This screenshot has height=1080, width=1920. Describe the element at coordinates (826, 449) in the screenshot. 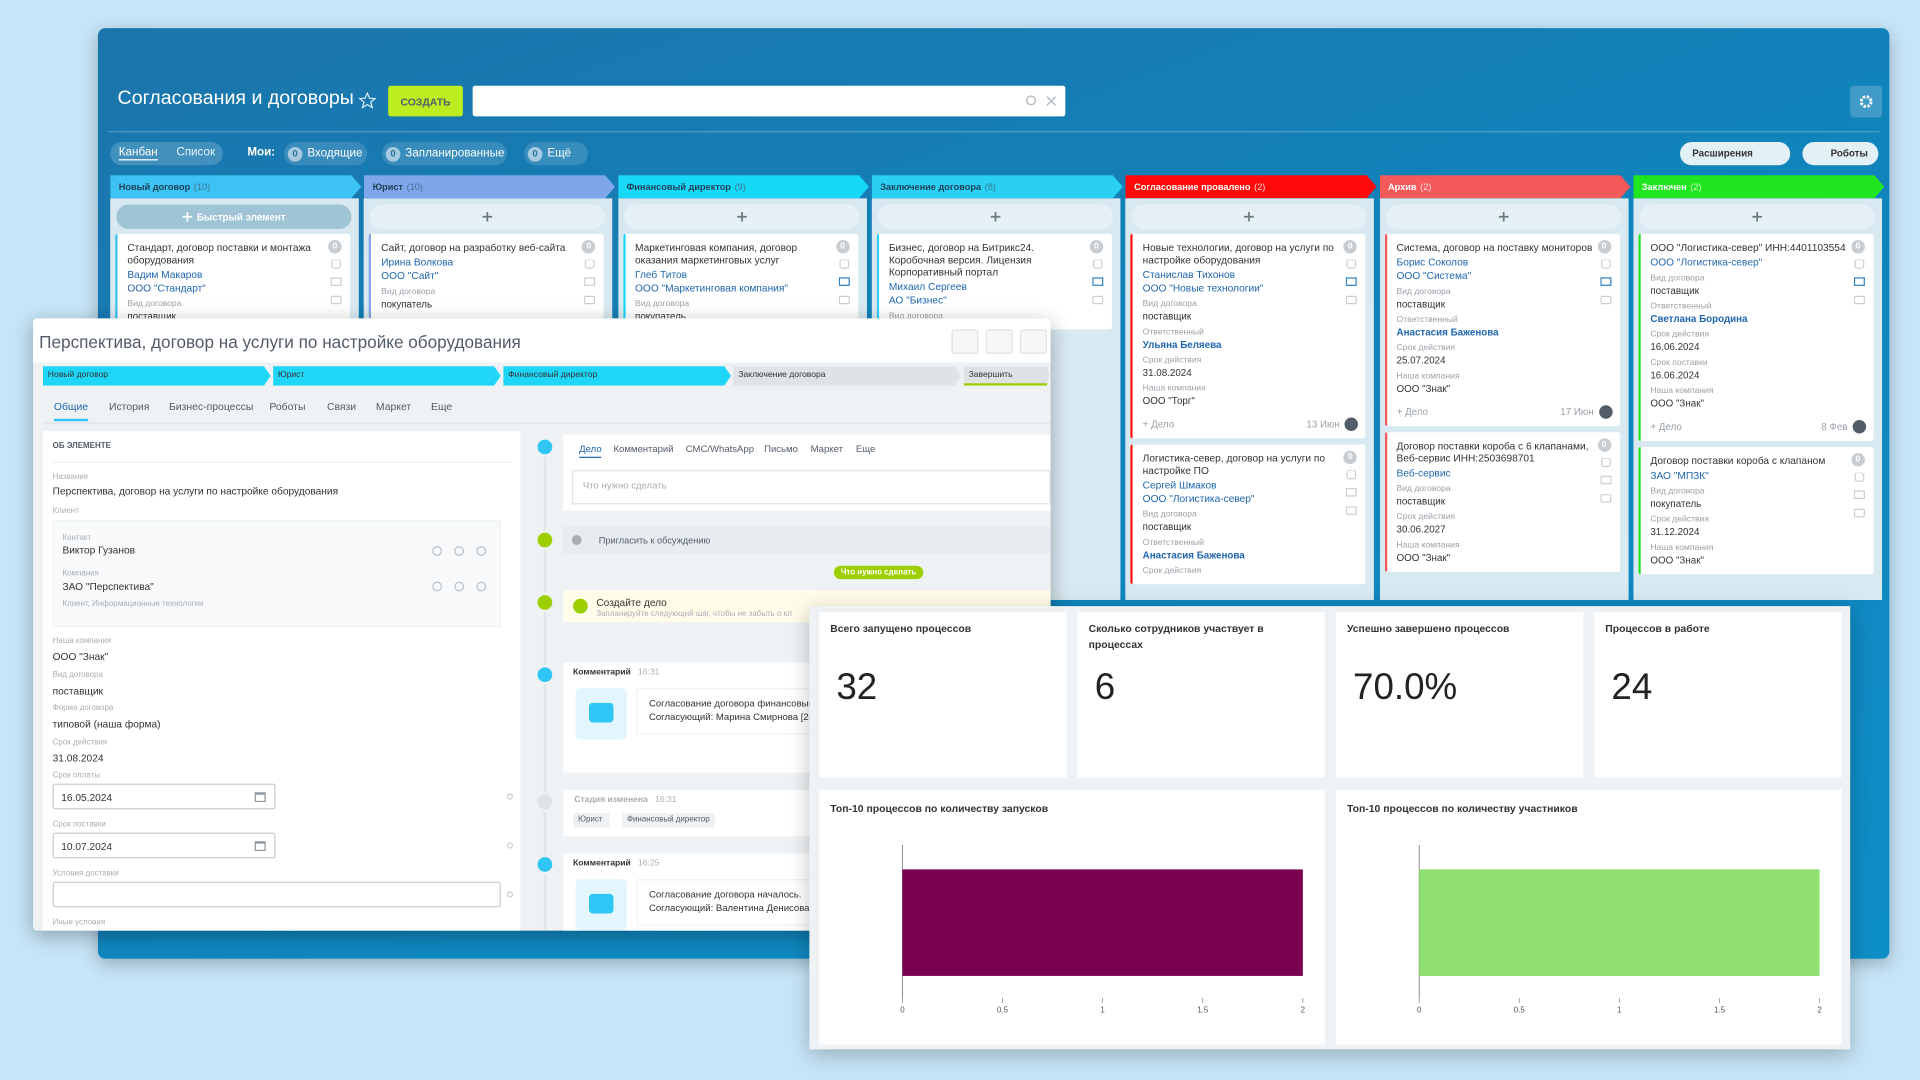

I see `editor-tab: Маркет` at that location.